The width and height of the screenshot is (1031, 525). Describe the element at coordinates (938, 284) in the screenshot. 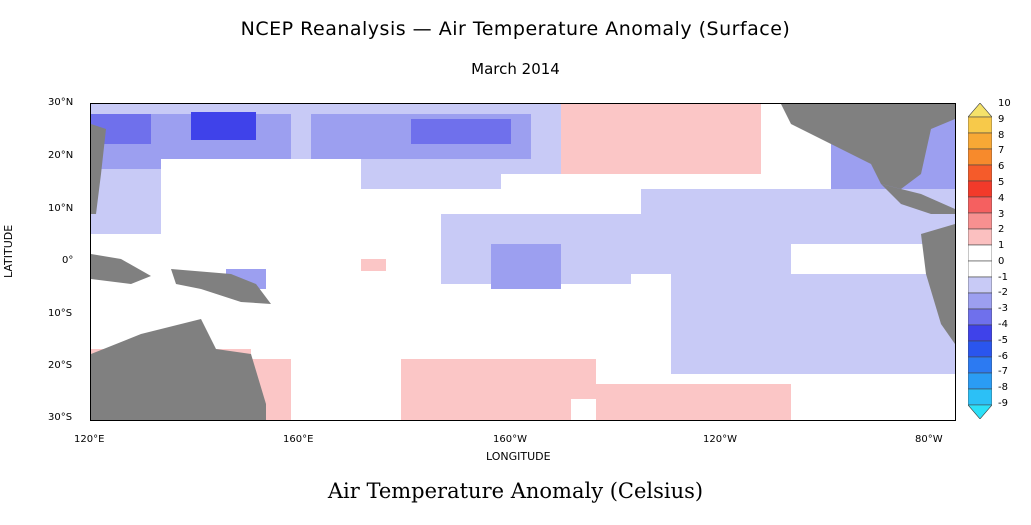

I see `land-south-america` at that location.